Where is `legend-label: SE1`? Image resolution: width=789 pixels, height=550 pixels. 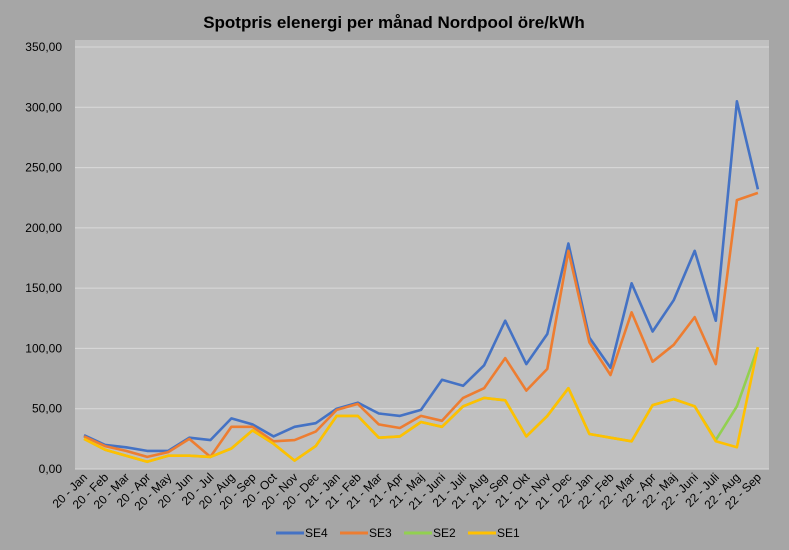 legend-label: SE1 is located at coordinates (508, 533).